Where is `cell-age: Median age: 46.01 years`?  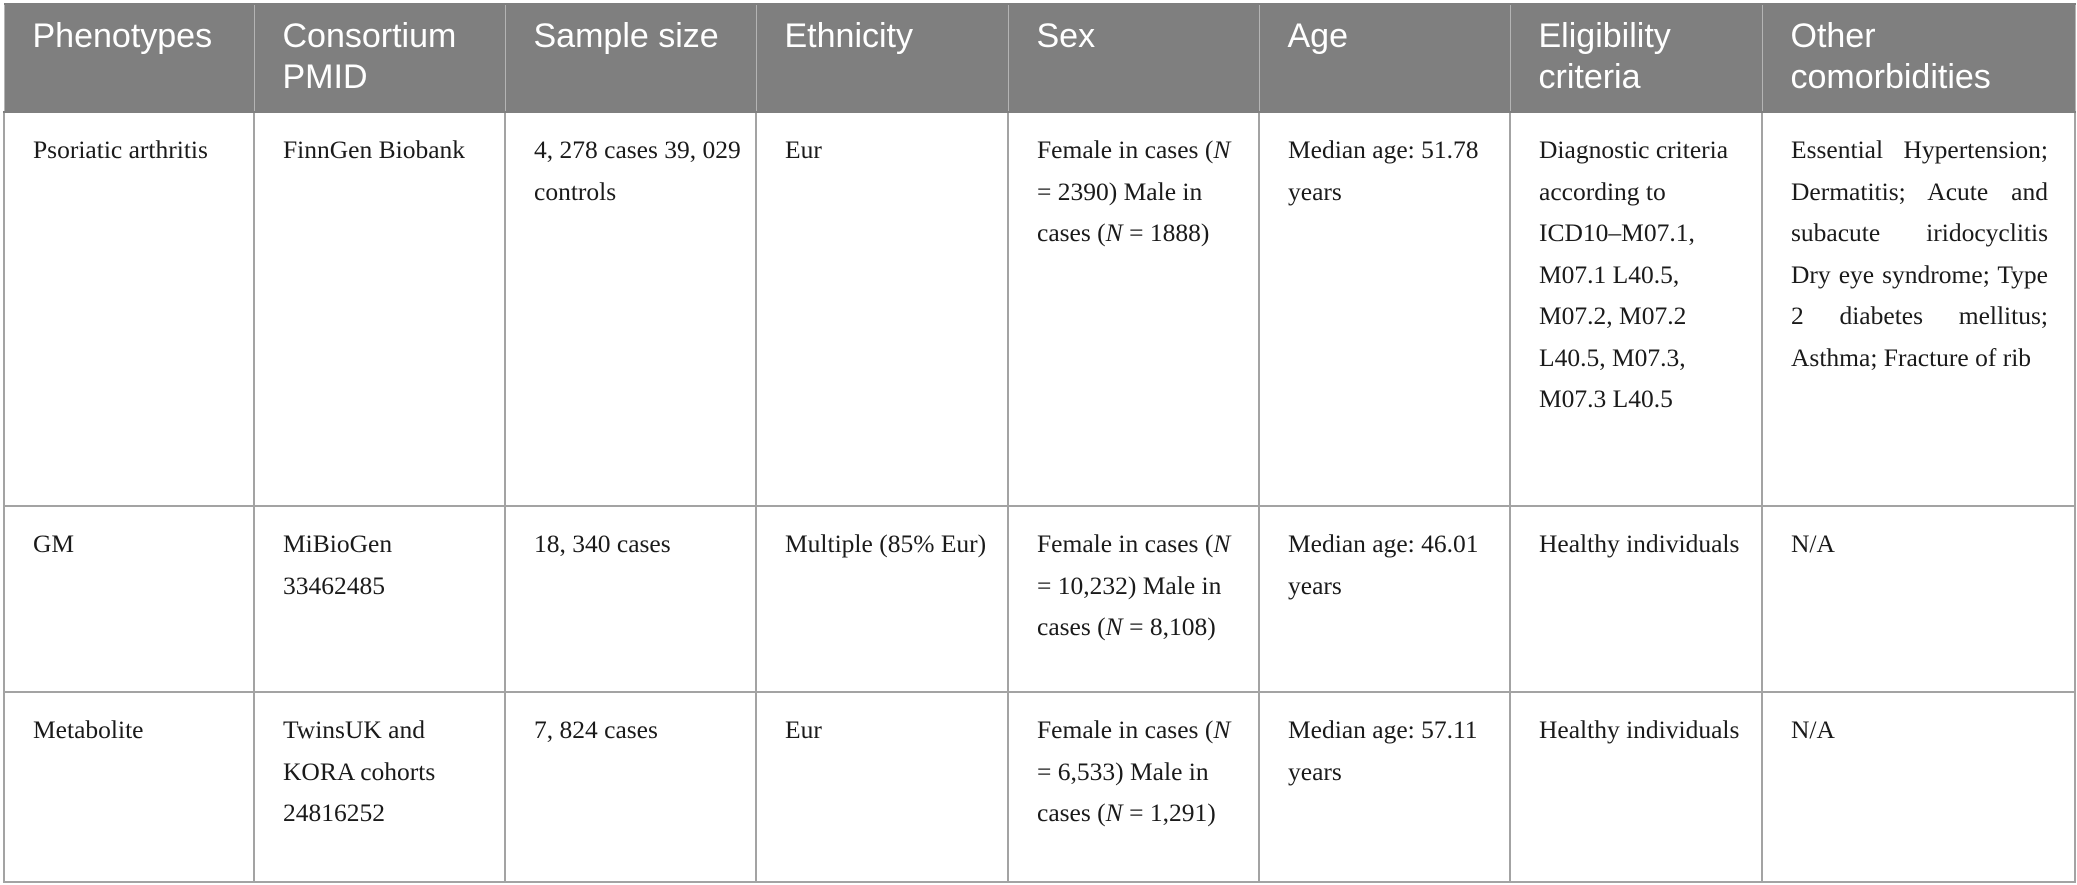 cell-age: Median age: 46.01 years is located at coordinates (1384, 599).